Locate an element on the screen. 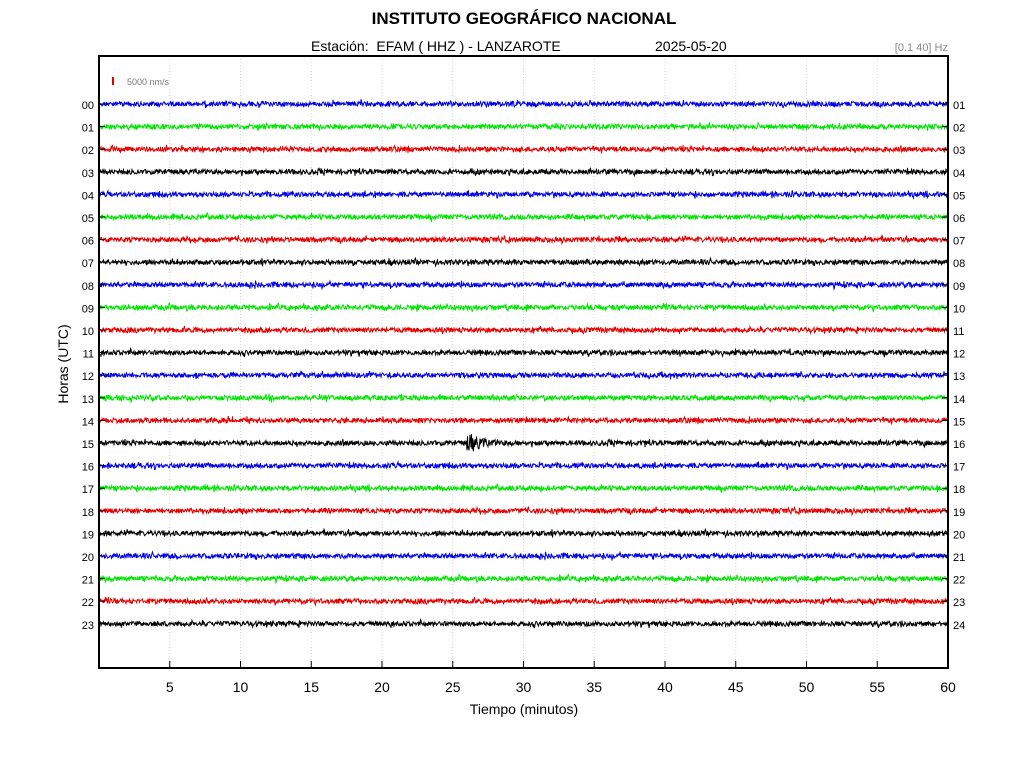  y-tick-label-right: 12 is located at coordinates (959, 355).